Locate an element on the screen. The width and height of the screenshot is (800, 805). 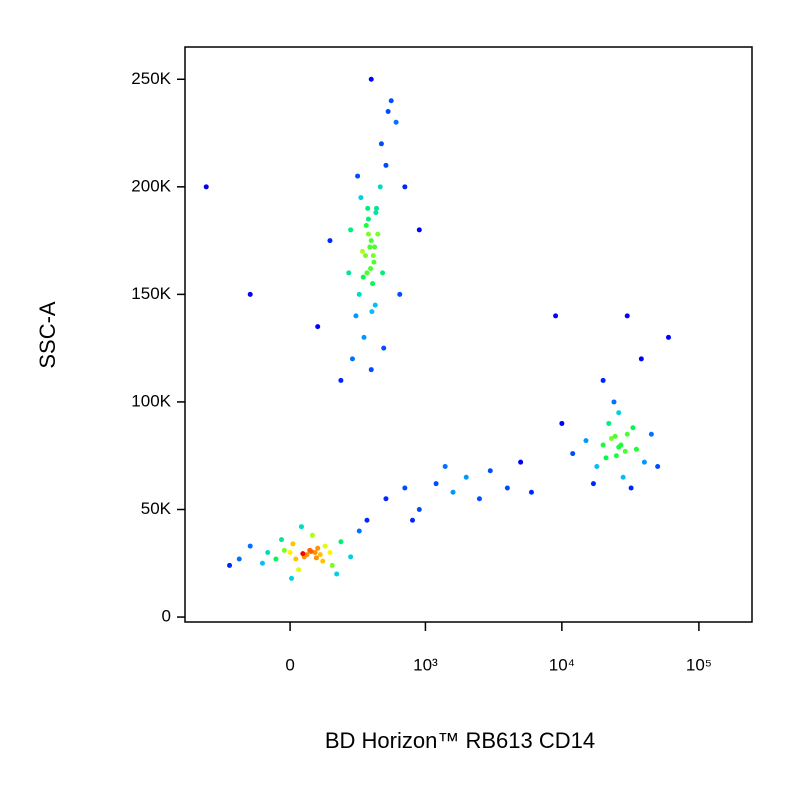
y-tick-label: 250K is located at coordinates (151, 78).